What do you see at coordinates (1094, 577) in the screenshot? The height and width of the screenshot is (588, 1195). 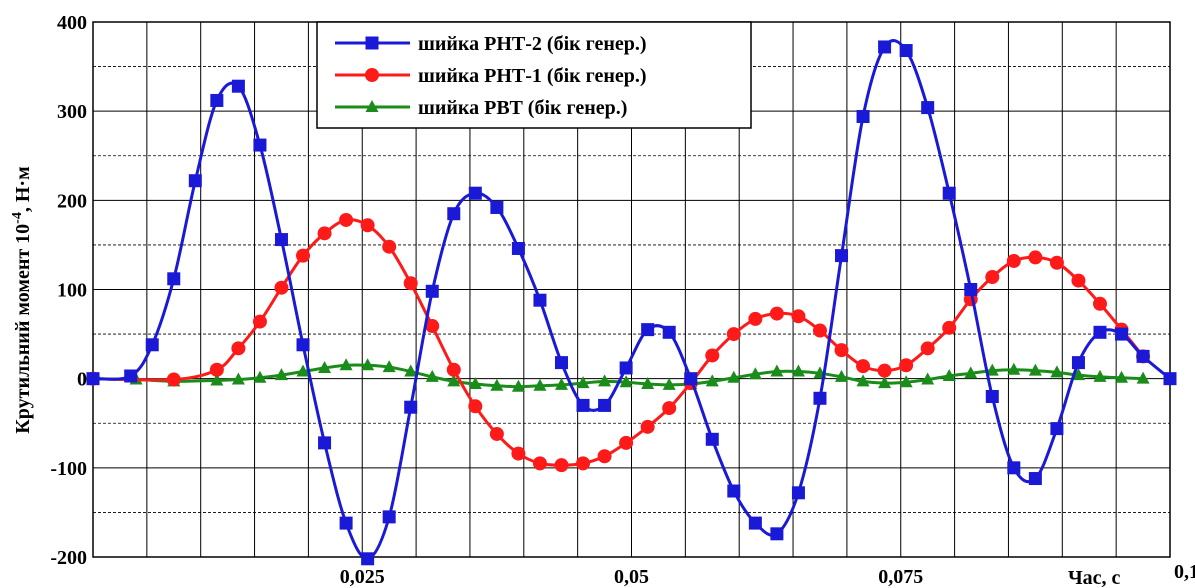 I see `x-axis-label: Час, с` at bounding box center [1094, 577].